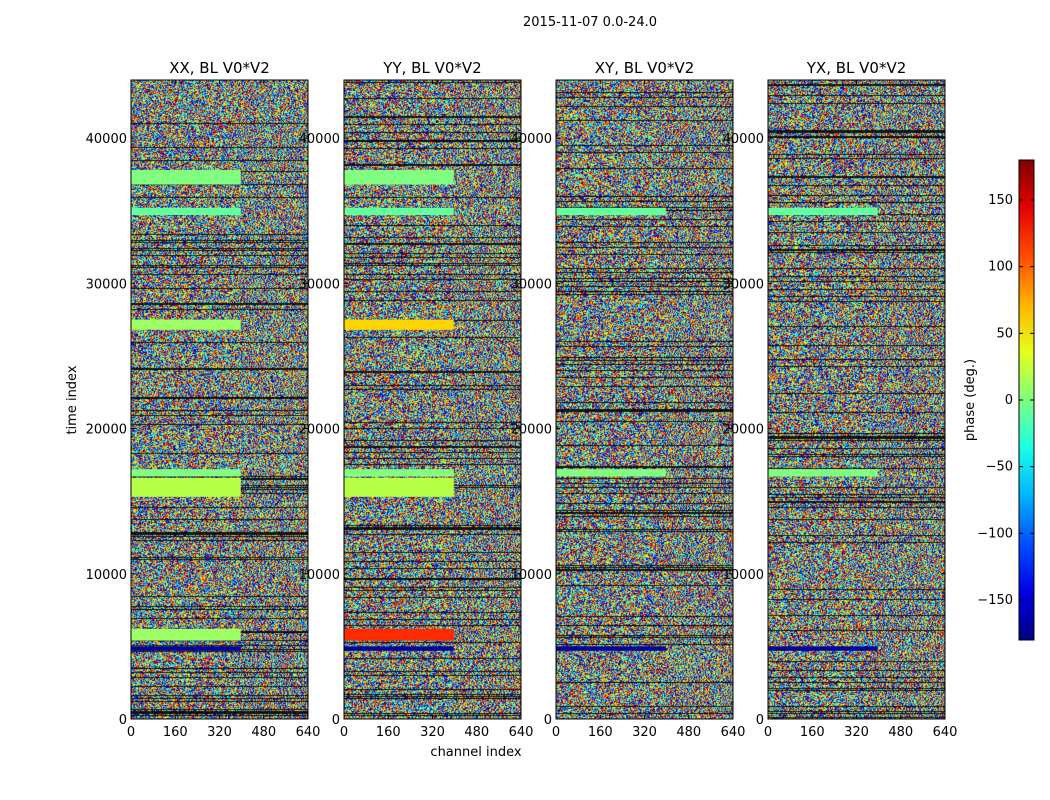 The width and height of the screenshot is (1050, 800). What do you see at coordinates (1000, 267) in the screenshot?
I see `colorbar-tick-label: 100` at bounding box center [1000, 267].